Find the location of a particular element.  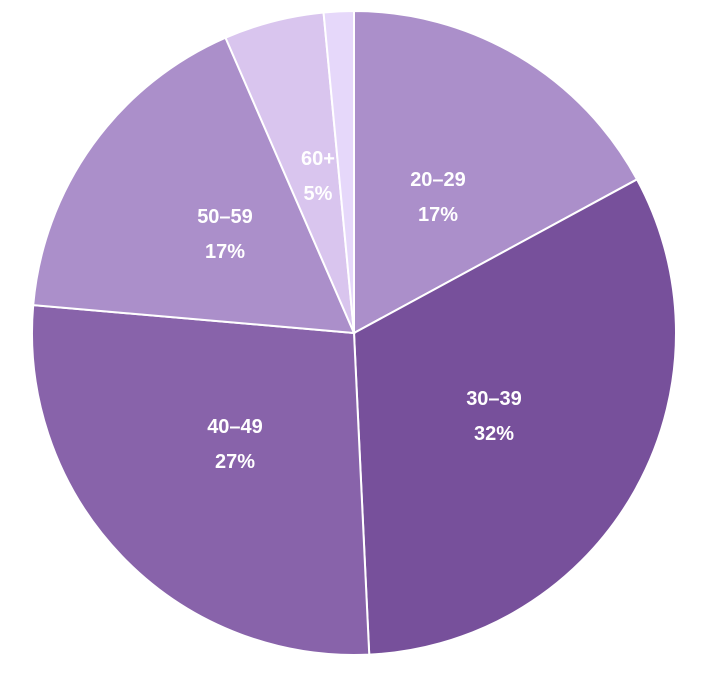

slice-label-60-plus-name: 60+ is located at coordinates (318, 159).